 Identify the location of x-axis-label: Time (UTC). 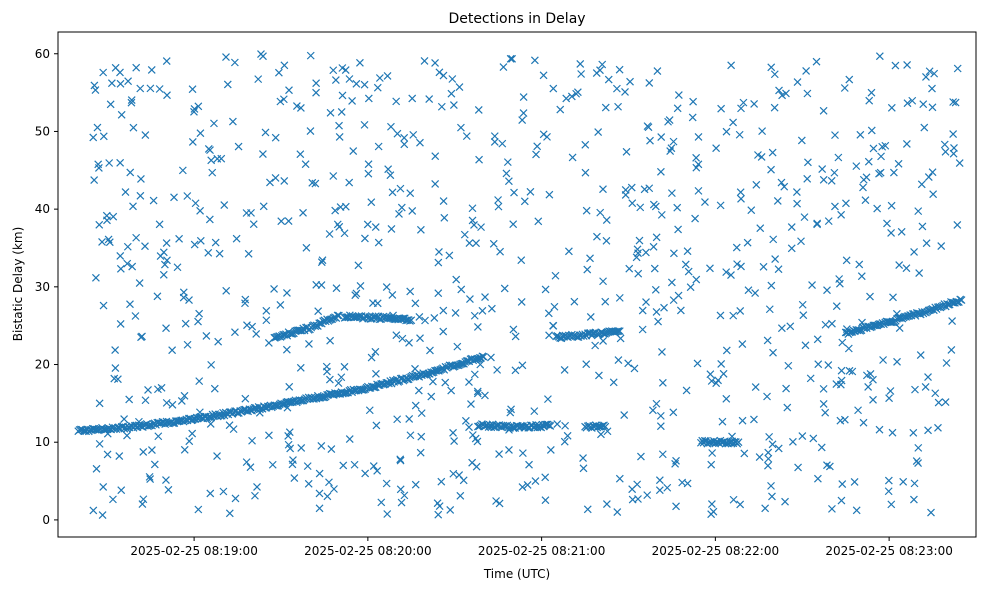
(516, 574).